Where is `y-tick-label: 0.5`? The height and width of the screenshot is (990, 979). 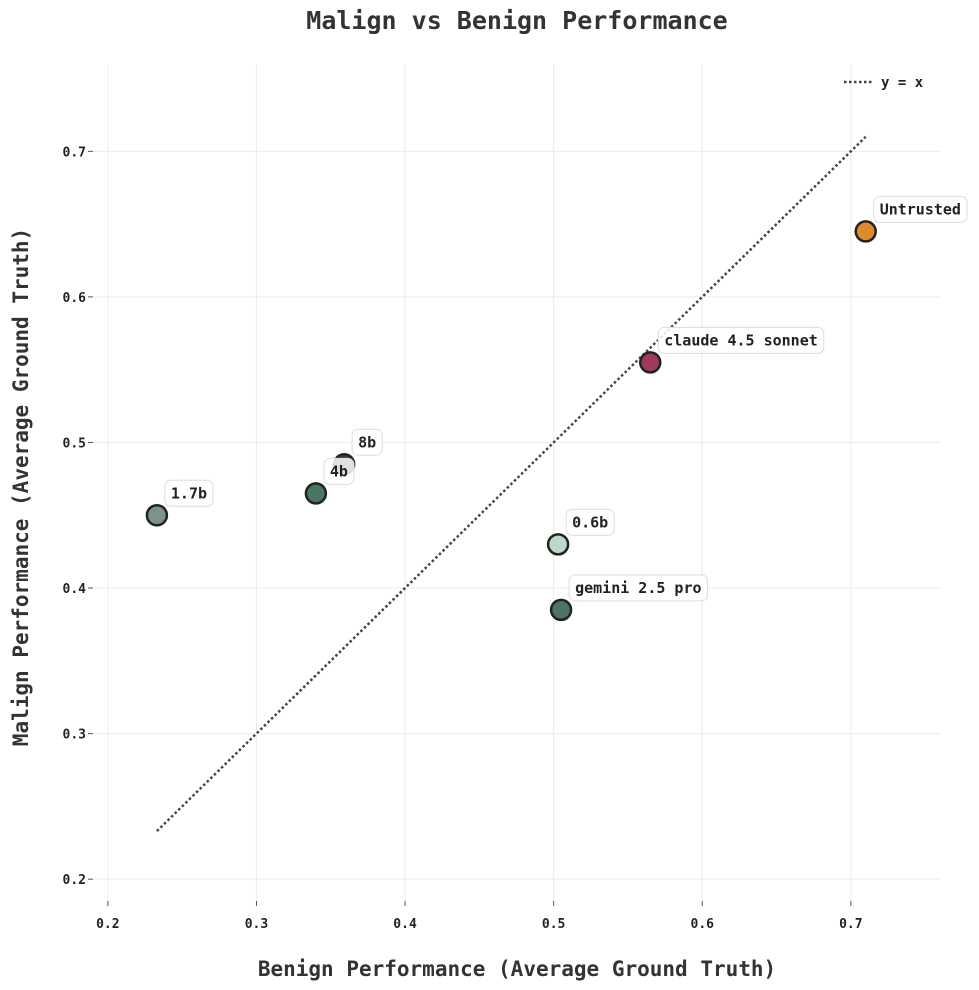 y-tick-label: 0.5 is located at coordinates (74, 443).